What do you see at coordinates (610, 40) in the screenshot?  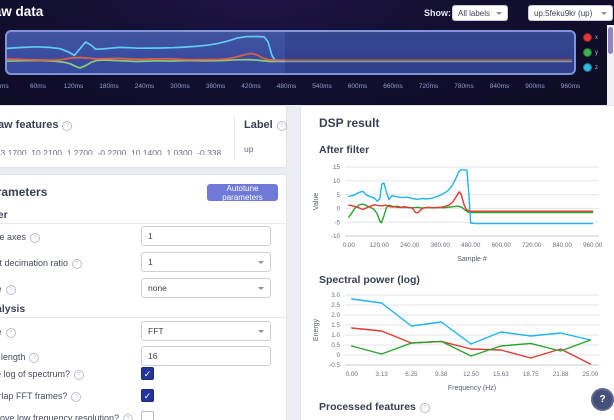 I see `scrollbar-thumb` at bounding box center [610, 40].